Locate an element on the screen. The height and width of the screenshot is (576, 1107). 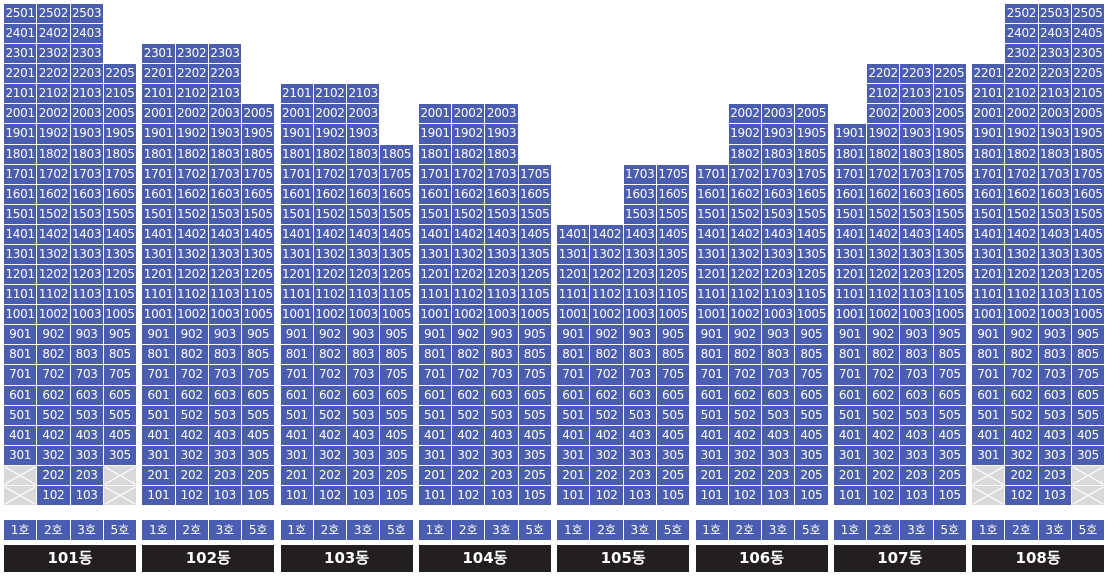
unit-cell: 1701 is located at coordinates (989, 174).